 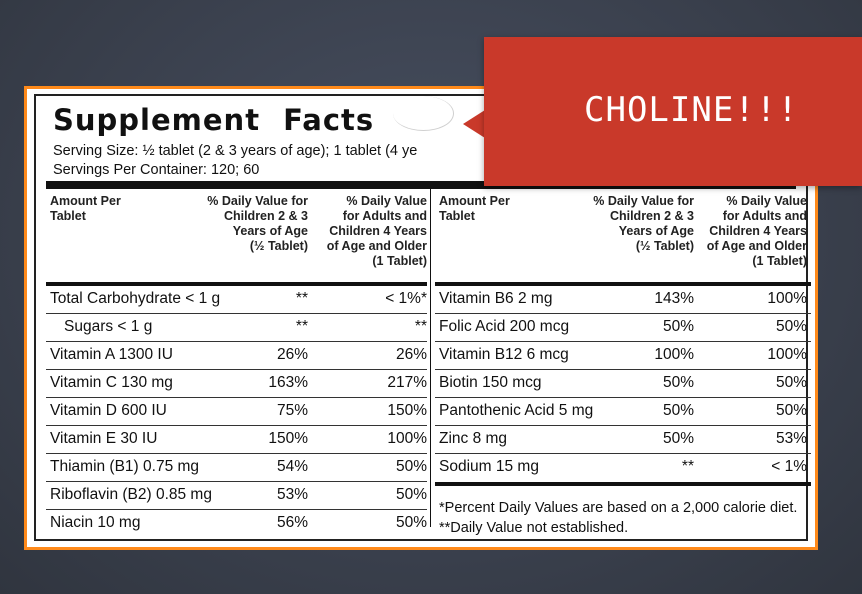 What do you see at coordinates (125, 466) in the screenshot?
I see `nutrient-name: Thiamin (B1) 0.75 mg` at bounding box center [125, 466].